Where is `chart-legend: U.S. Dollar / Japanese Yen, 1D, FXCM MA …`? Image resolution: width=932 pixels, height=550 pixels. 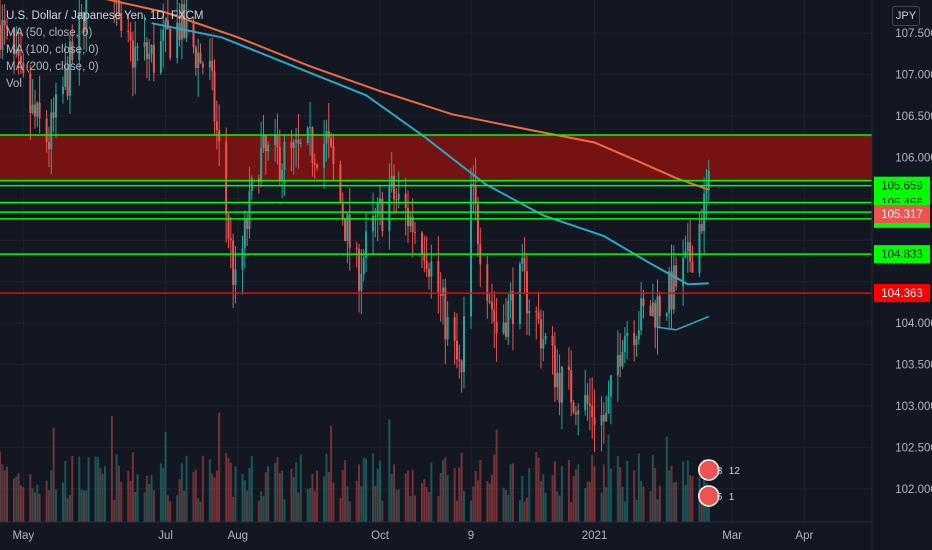
chart-legend: U.S. Dollar / Japanese Yen, 1D, FXCM MA … is located at coordinates (105, 50).